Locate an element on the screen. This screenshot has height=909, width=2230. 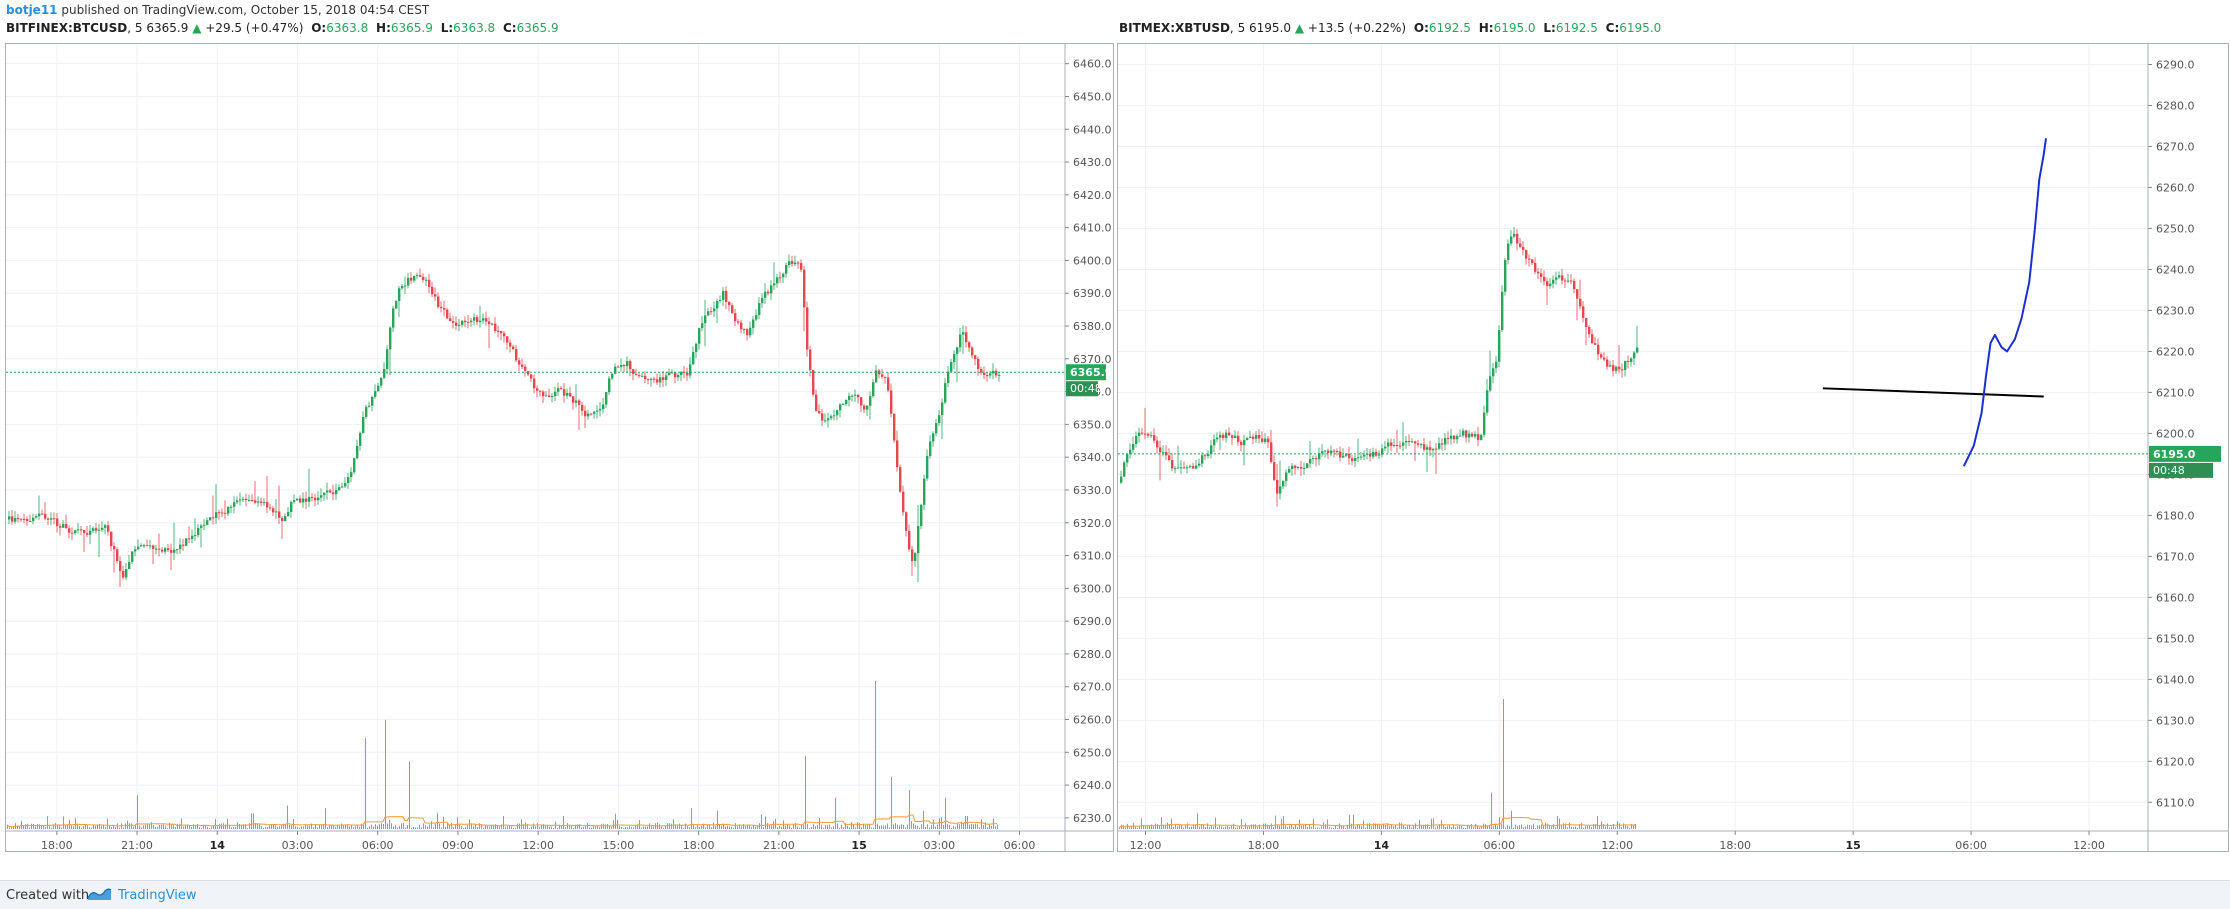
price-tick-label: 6270.0 is located at coordinates (1092, 687).